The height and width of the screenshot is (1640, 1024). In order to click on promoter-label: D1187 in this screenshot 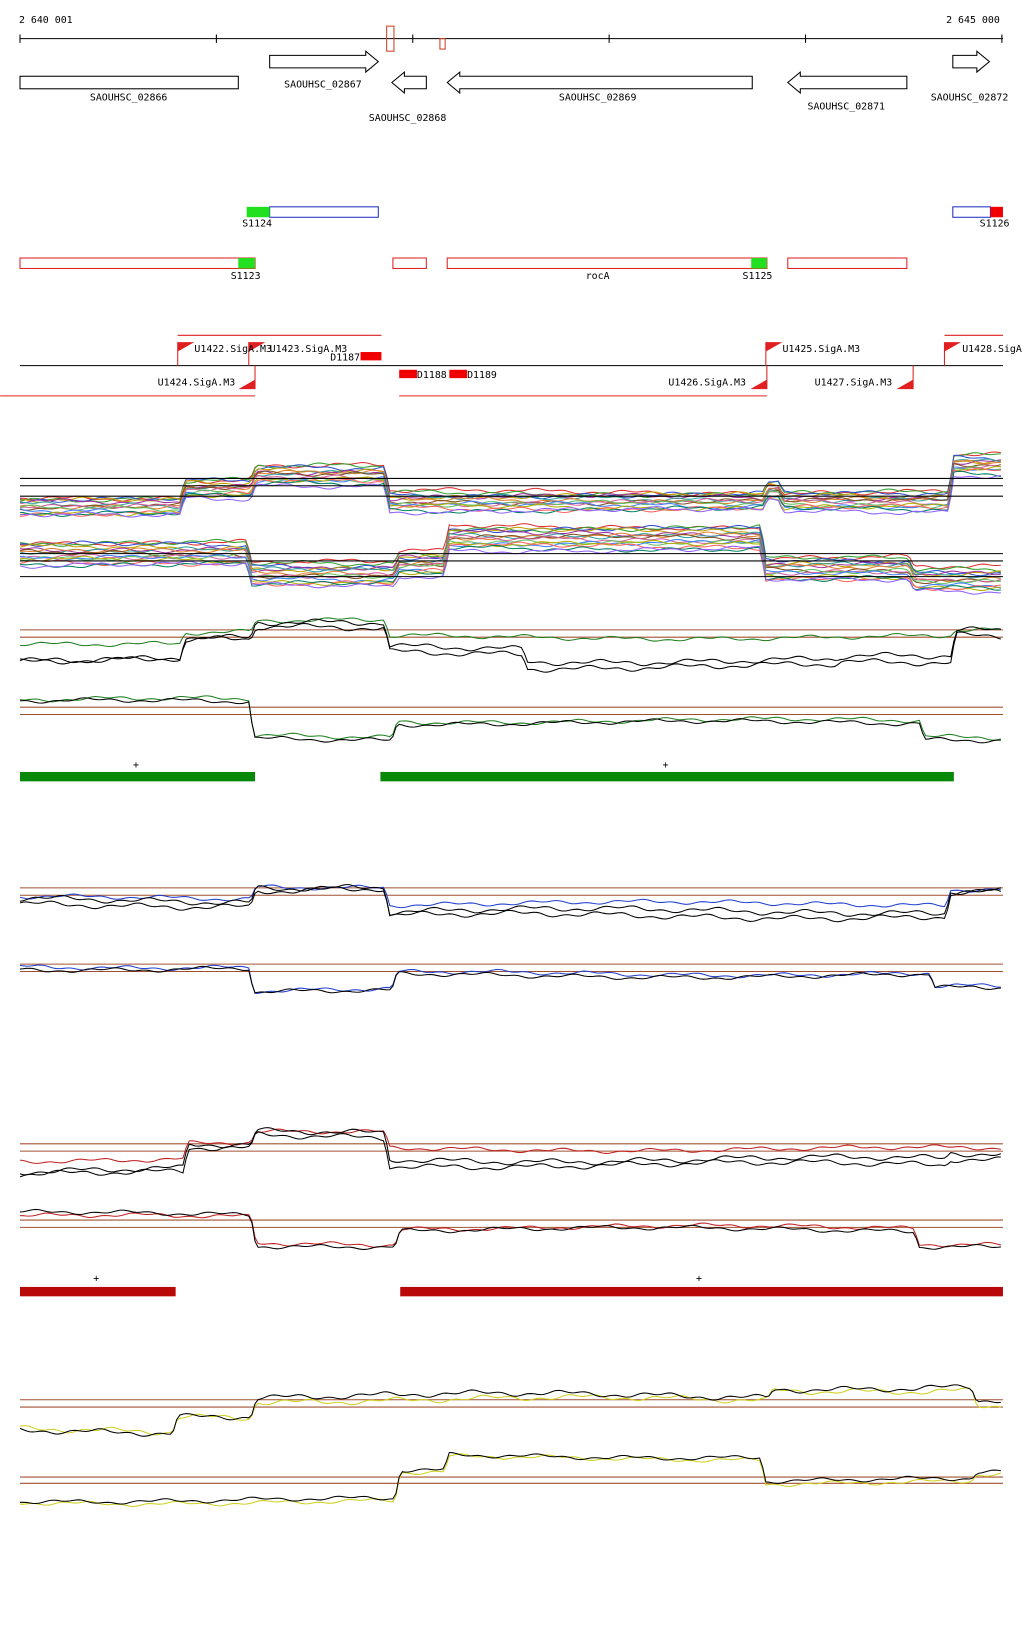, I will do `click(345, 357)`.